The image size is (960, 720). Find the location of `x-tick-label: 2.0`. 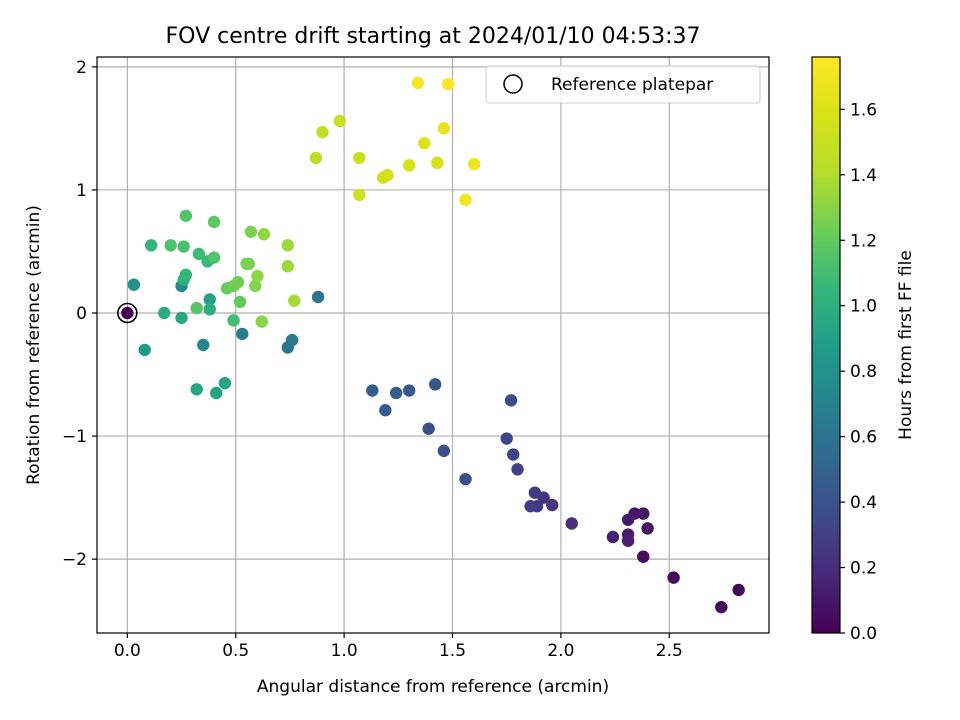

x-tick-label: 2.0 is located at coordinates (560, 651).